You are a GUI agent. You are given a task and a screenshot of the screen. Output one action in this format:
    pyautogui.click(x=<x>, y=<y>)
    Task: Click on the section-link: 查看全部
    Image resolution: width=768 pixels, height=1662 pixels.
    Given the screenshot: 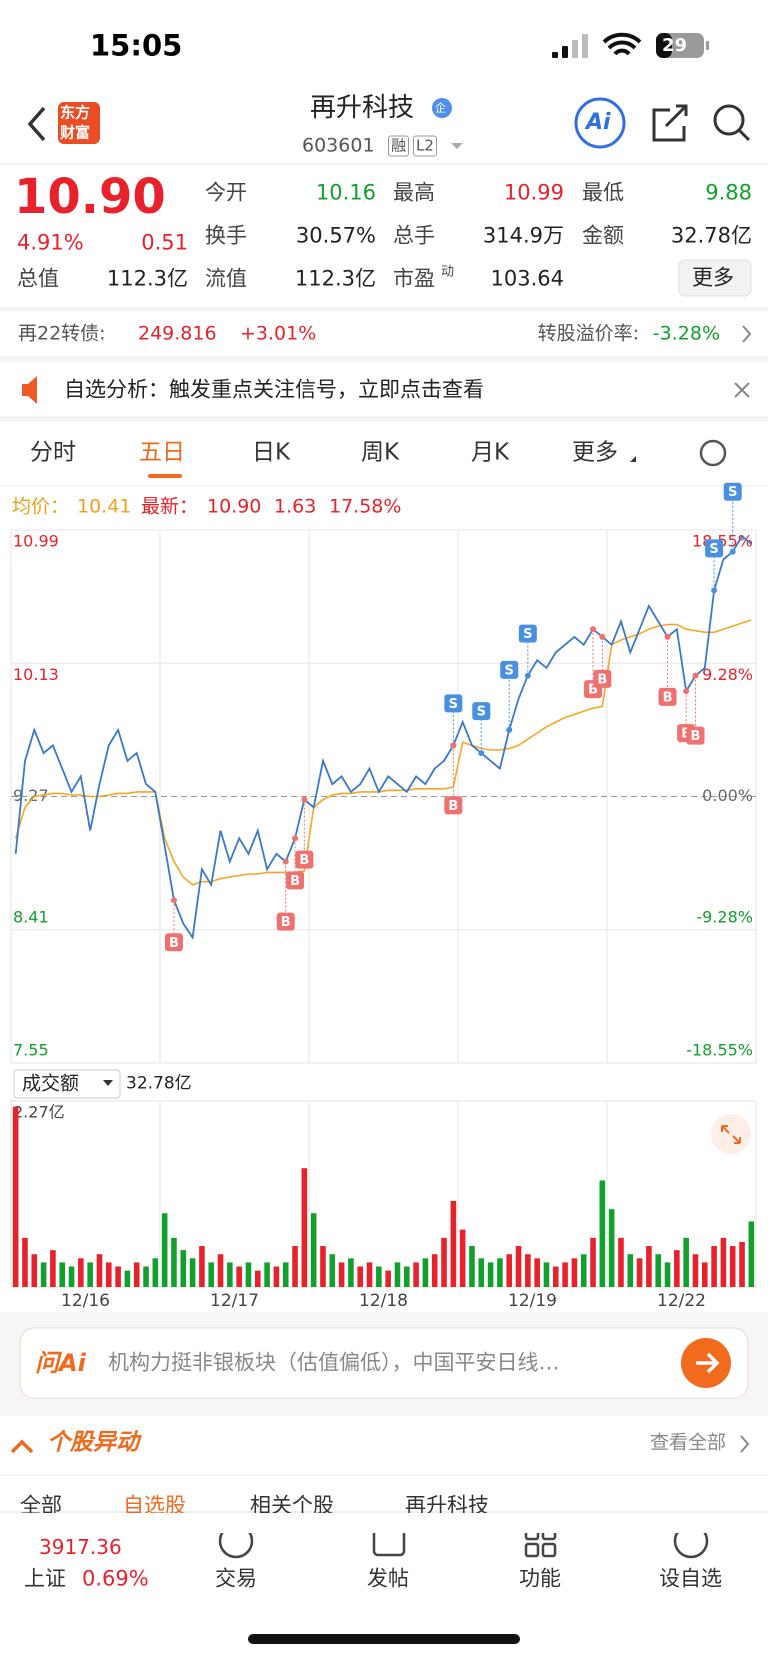 What is the action you would take?
    pyautogui.click(x=687, y=1442)
    